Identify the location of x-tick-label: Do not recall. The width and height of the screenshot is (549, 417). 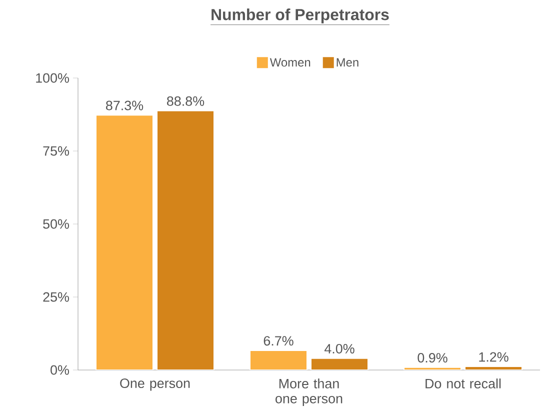
(463, 383).